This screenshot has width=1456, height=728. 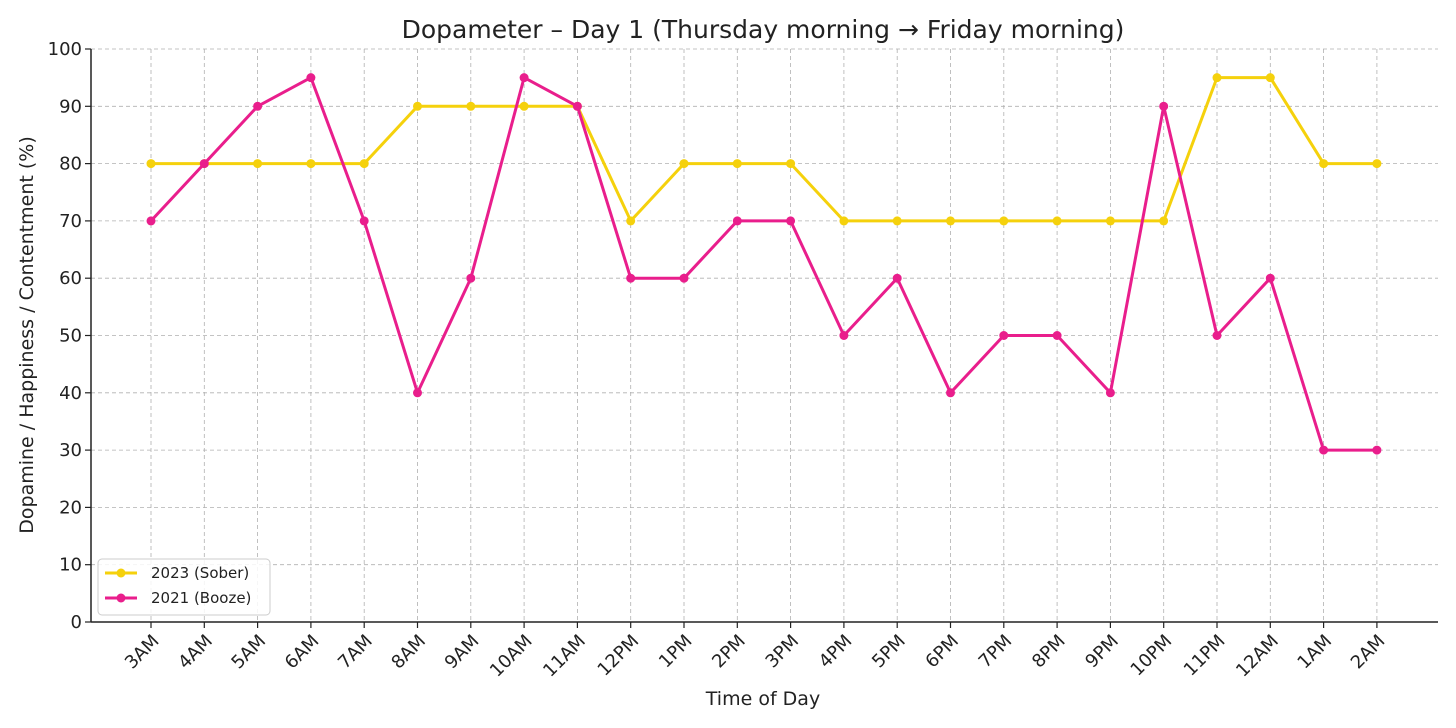 What do you see at coordinates (70, 565) in the screenshot?
I see `y-tick-label-1: 10` at bounding box center [70, 565].